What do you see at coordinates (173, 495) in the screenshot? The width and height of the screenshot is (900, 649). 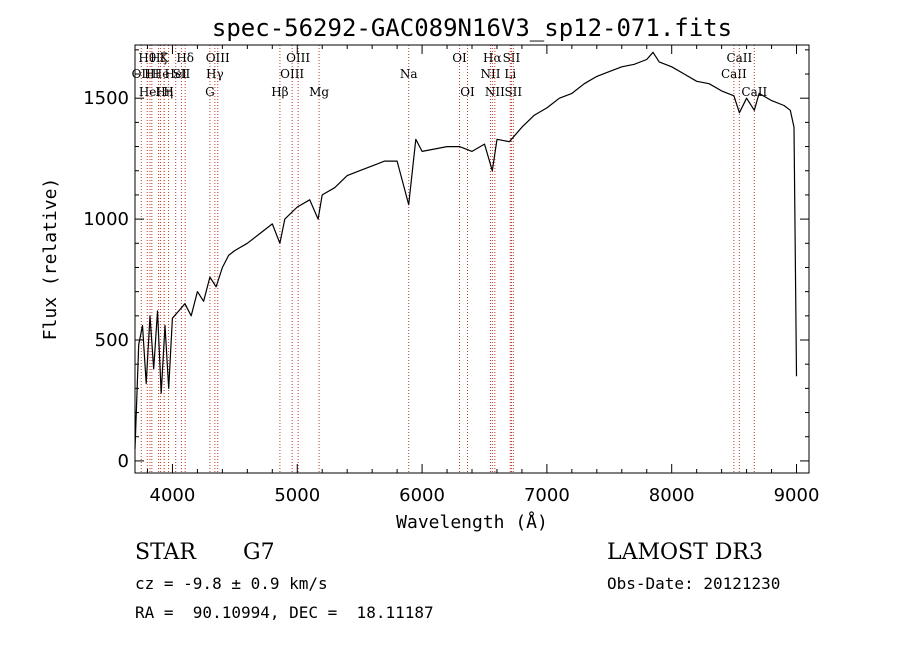 I see `x-tick-label: 4000` at bounding box center [173, 495].